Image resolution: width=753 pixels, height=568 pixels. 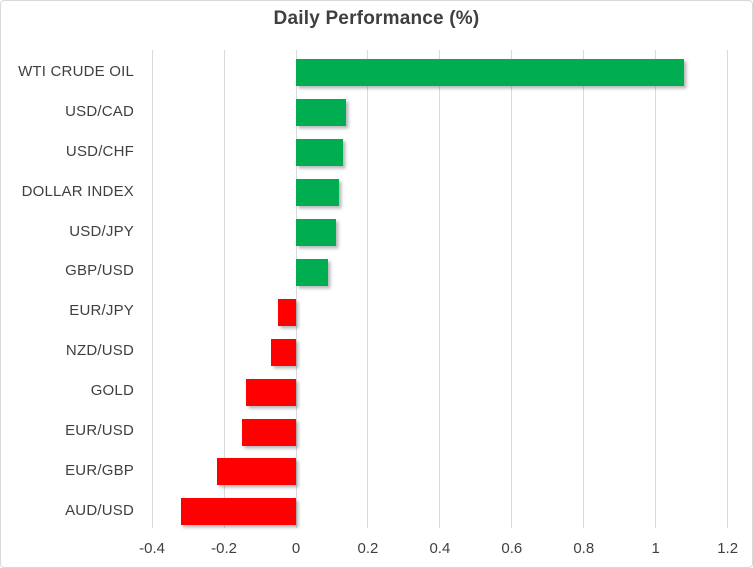 What do you see at coordinates (99, 431) in the screenshot?
I see `category-label-eur-usd: EUR/USD` at bounding box center [99, 431].